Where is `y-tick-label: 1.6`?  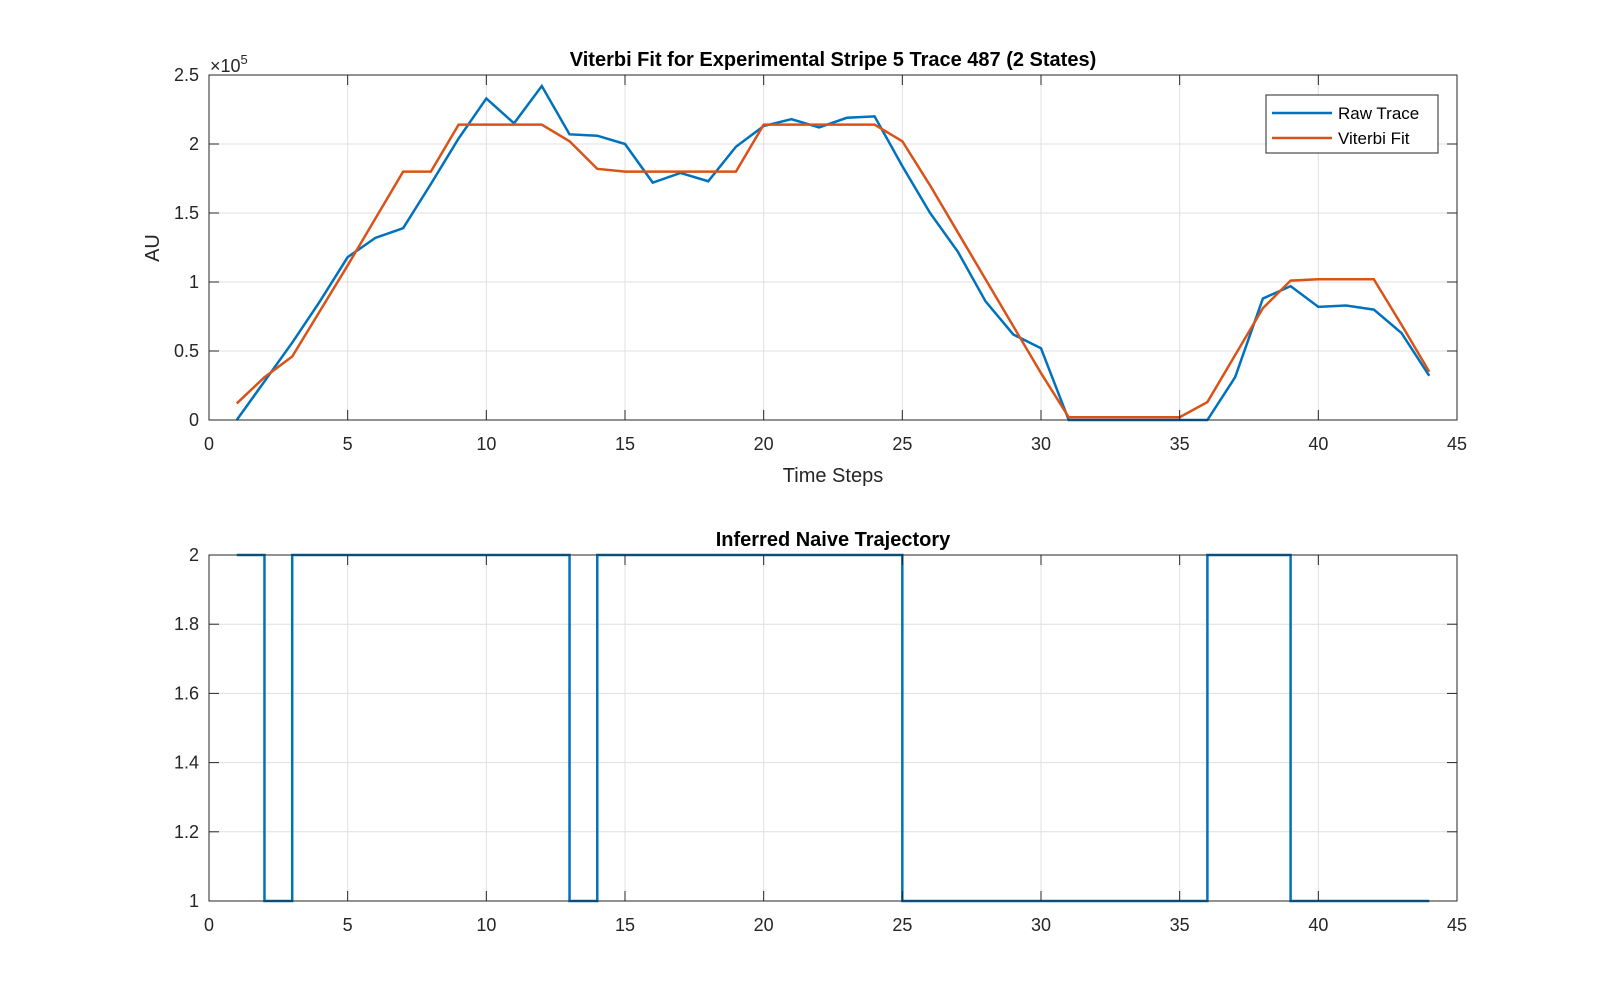
y-tick-label: 1.6 is located at coordinates (186, 693).